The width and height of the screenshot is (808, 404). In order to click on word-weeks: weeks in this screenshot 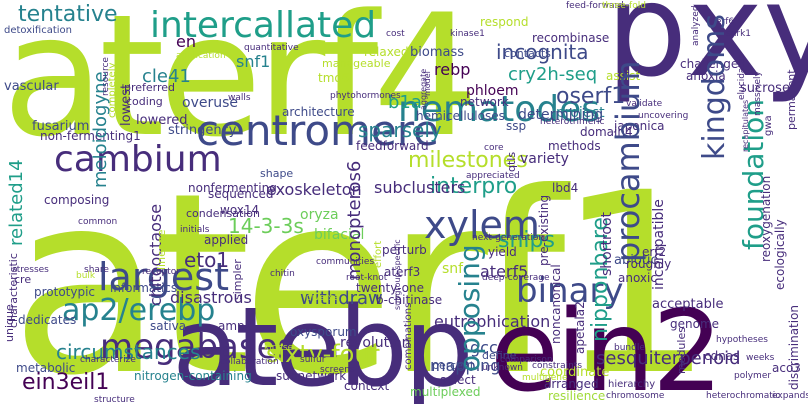, I will do `click(760, 358)`.